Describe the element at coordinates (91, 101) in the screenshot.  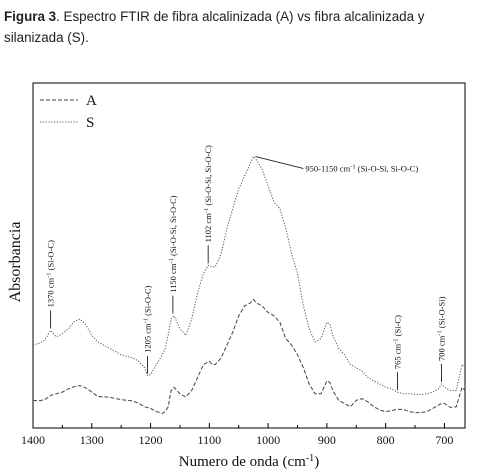
I see `legend-label-A: A` at that location.